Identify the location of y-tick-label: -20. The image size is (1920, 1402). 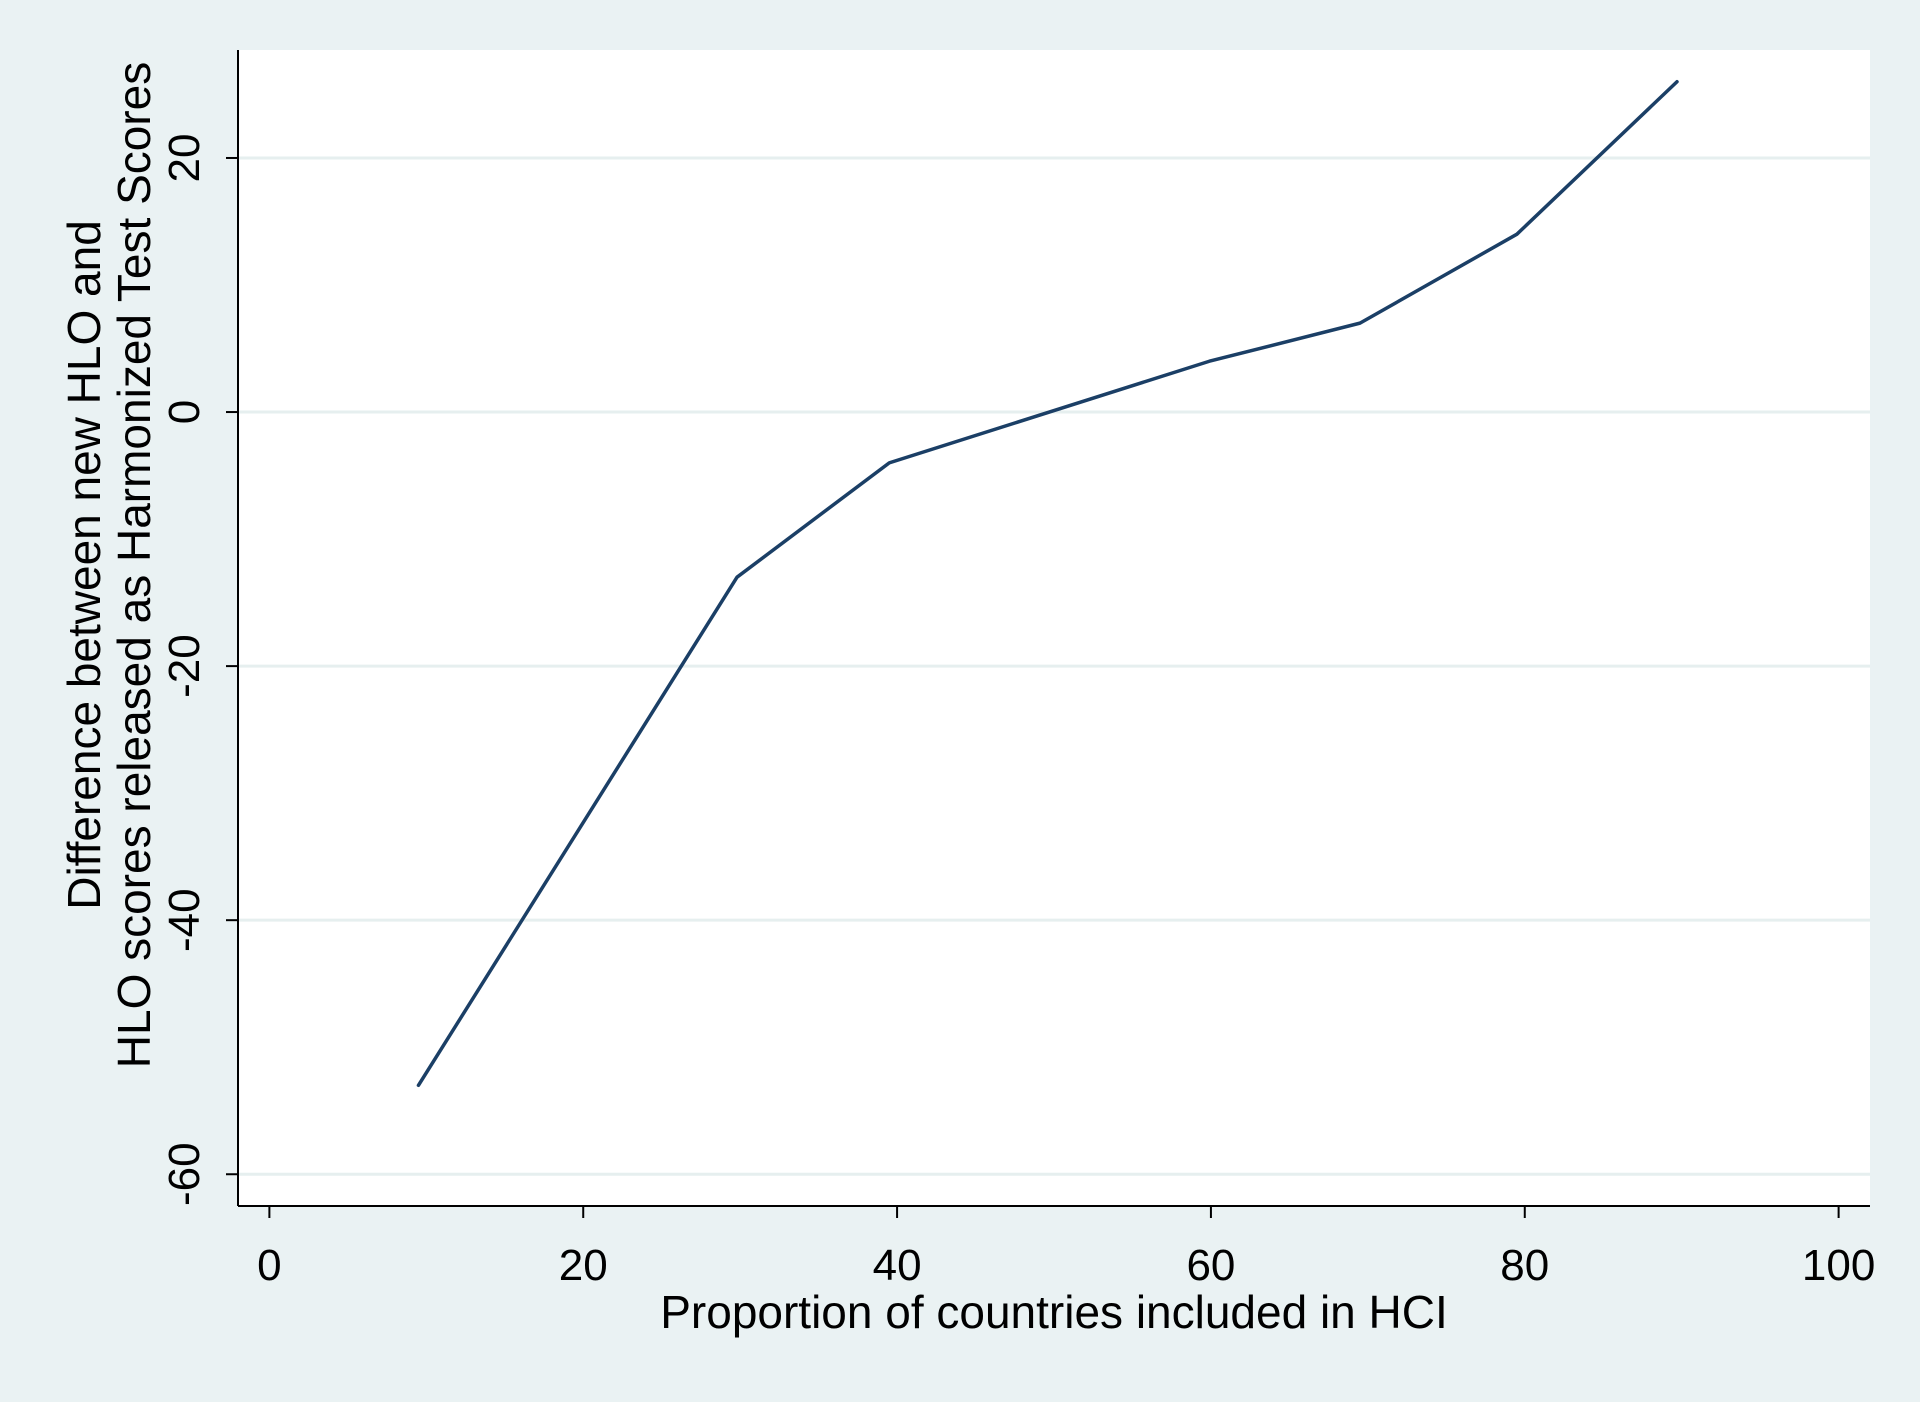
(184, 666).